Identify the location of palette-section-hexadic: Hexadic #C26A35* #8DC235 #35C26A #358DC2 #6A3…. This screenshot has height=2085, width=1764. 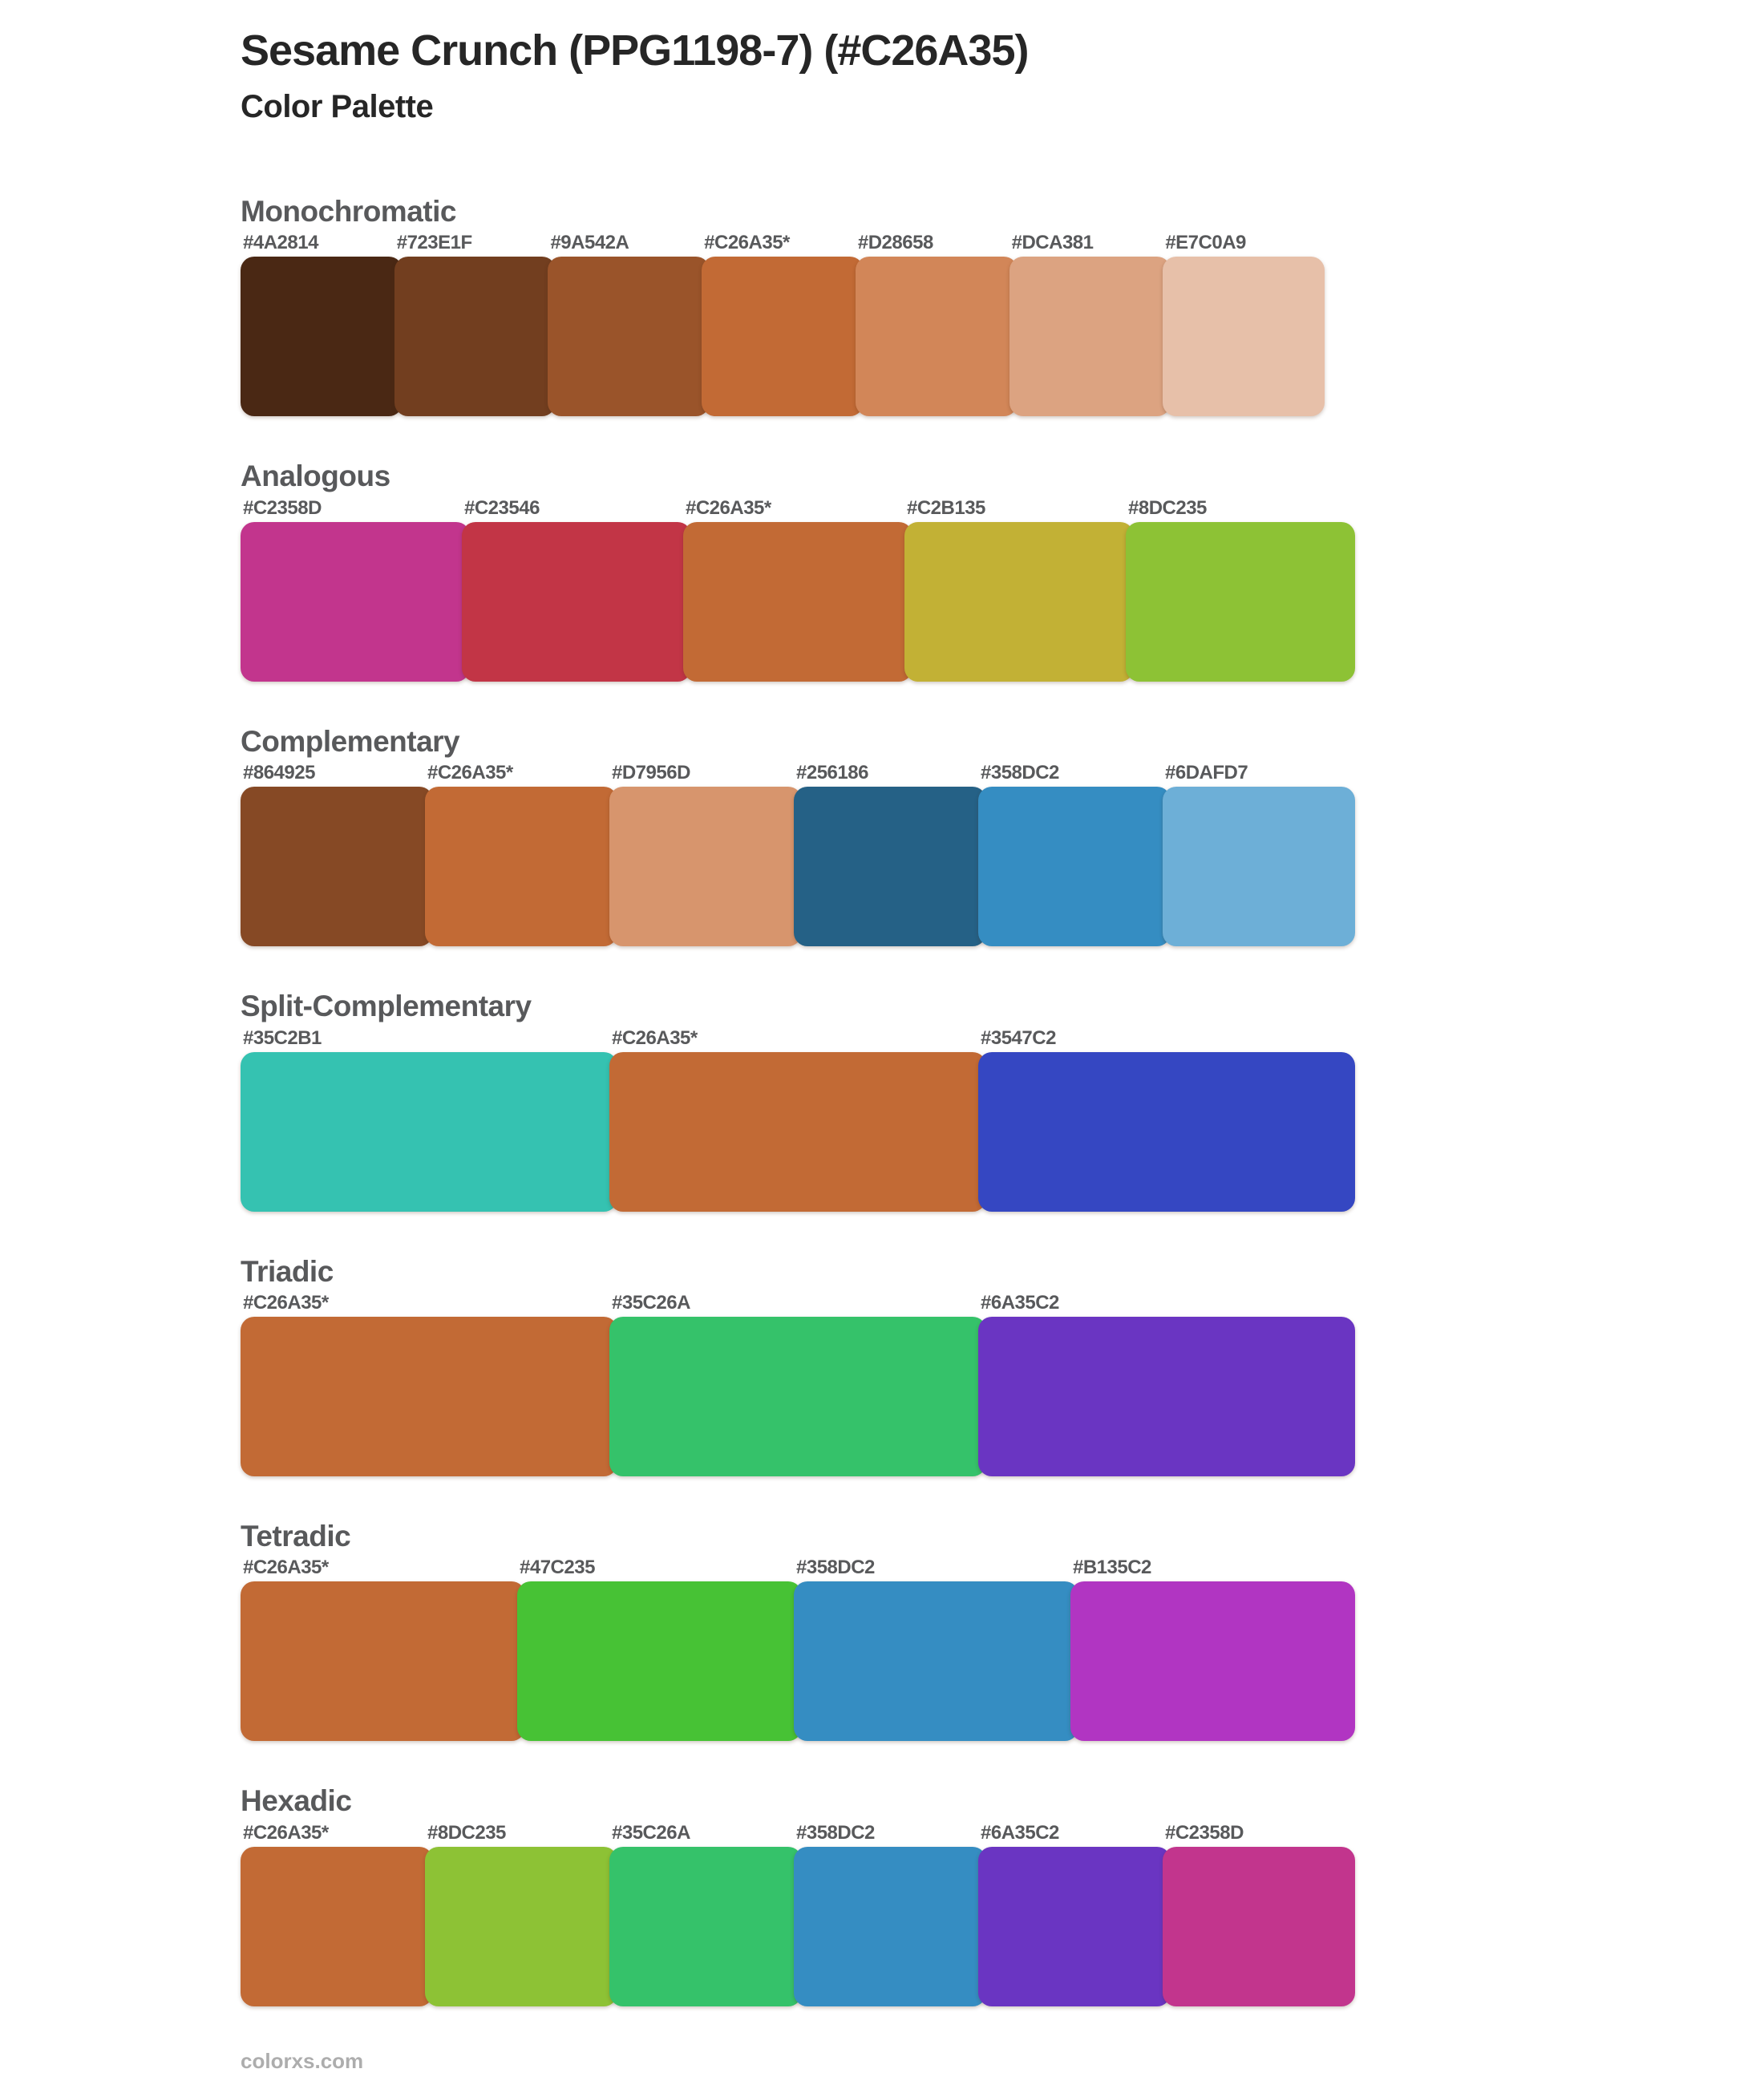
(810, 1894).